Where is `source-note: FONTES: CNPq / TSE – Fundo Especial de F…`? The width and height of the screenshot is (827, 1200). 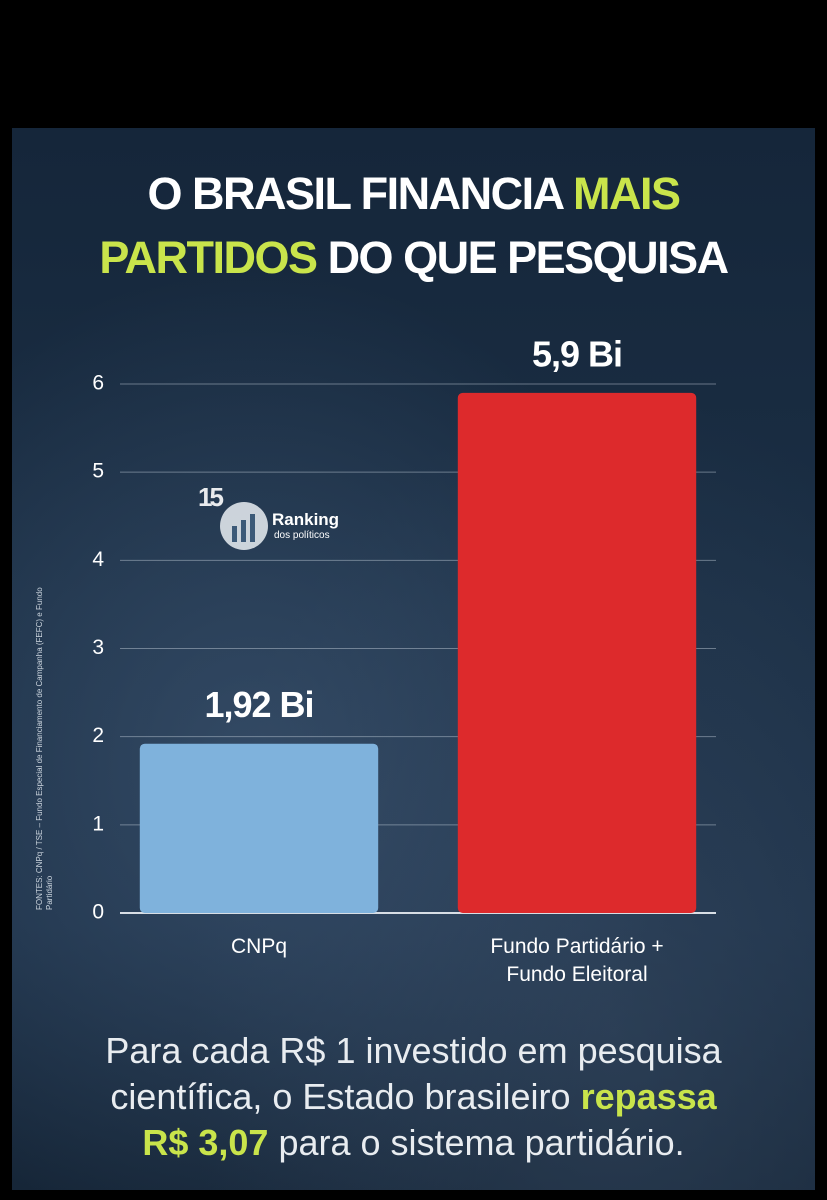
source-note: FONTES: CNPq / TSE – Fundo Especial de F… is located at coordinates (44, 748).